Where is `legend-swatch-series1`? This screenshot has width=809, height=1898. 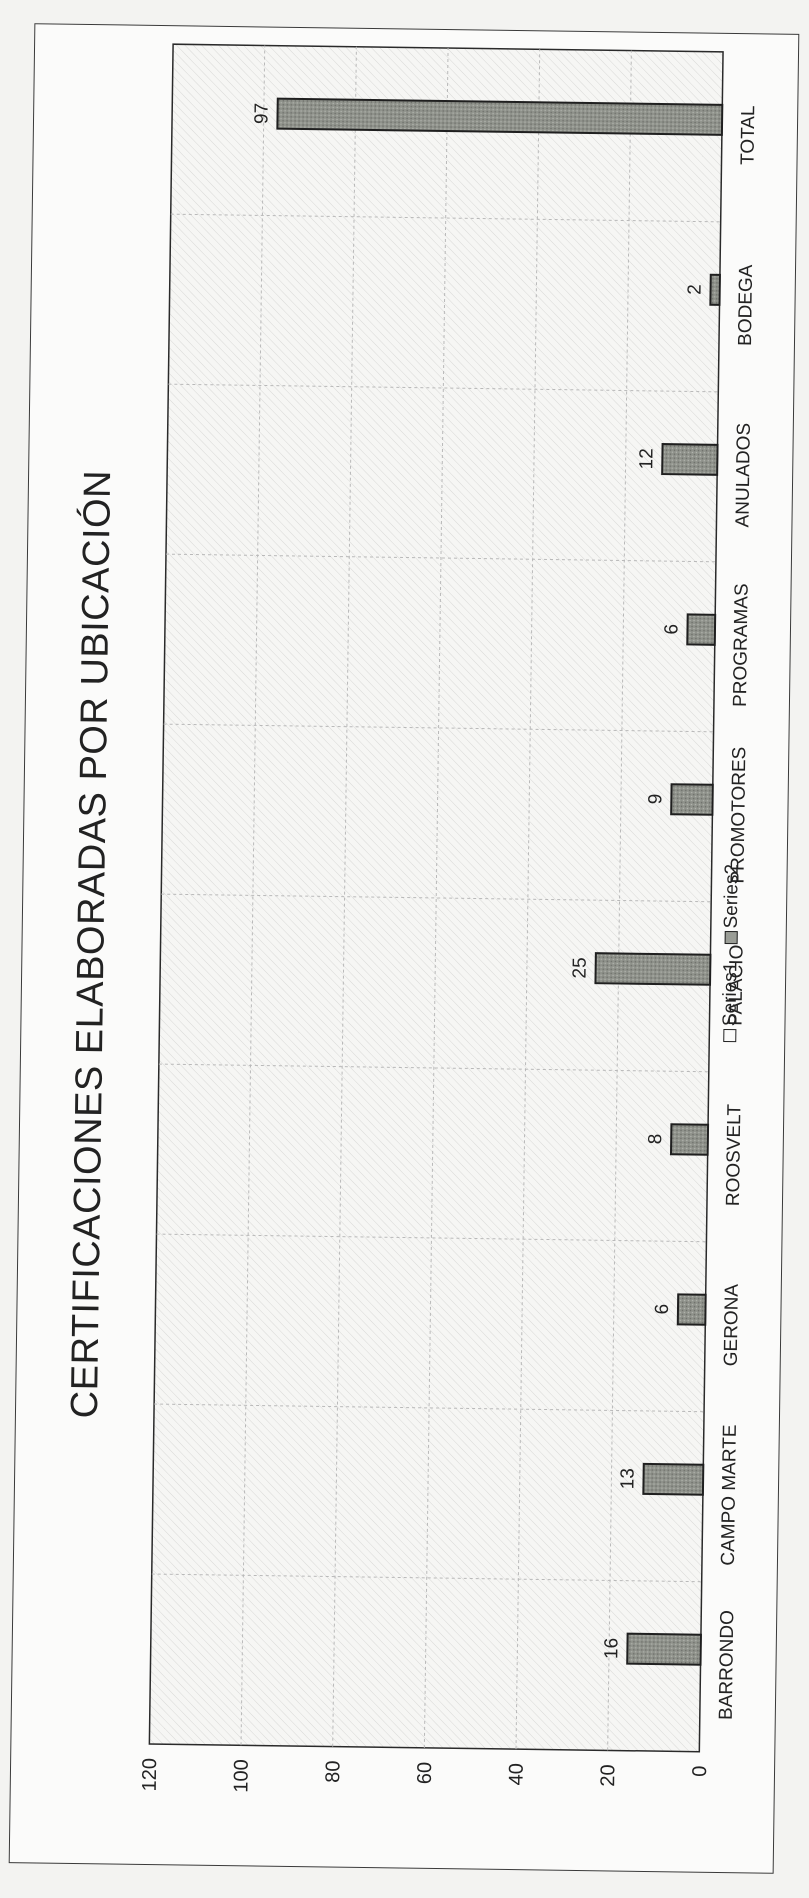 legend-swatch-series1 is located at coordinates (730, 1036).